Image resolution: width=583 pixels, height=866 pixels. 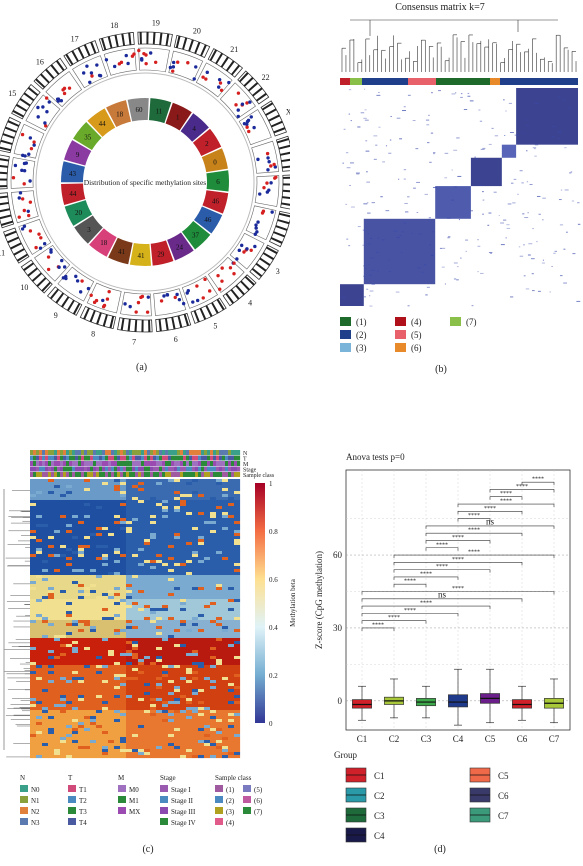 I want to click on chromosome-label: X, so click(x=288, y=112).